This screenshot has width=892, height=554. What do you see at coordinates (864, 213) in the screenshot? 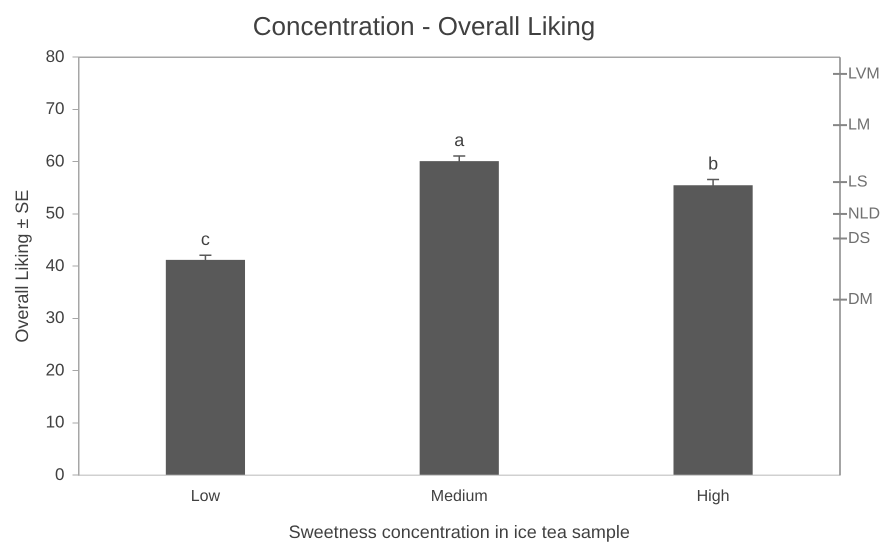
I see `ref-line-label: NLD` at bounding box center [864, 213].